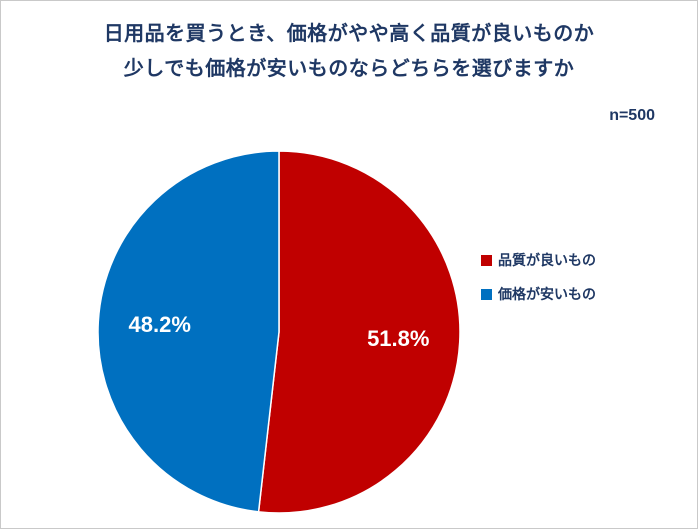 This screenshot has height=531, width=700. Describe the element at coordinates (547, 260) in the screenshot. I see `legend-label: 品質が良いもの` at that location.